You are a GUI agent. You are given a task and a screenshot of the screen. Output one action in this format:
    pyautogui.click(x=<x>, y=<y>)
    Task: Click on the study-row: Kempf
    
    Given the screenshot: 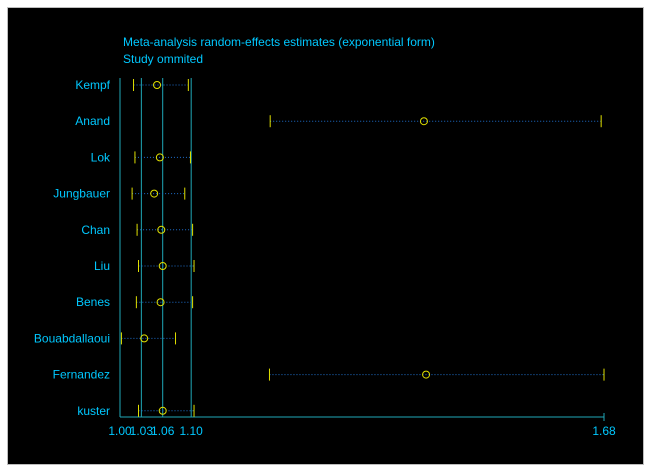 What is the action you would take?
    pyautogui.click(x=132, y=85)
    